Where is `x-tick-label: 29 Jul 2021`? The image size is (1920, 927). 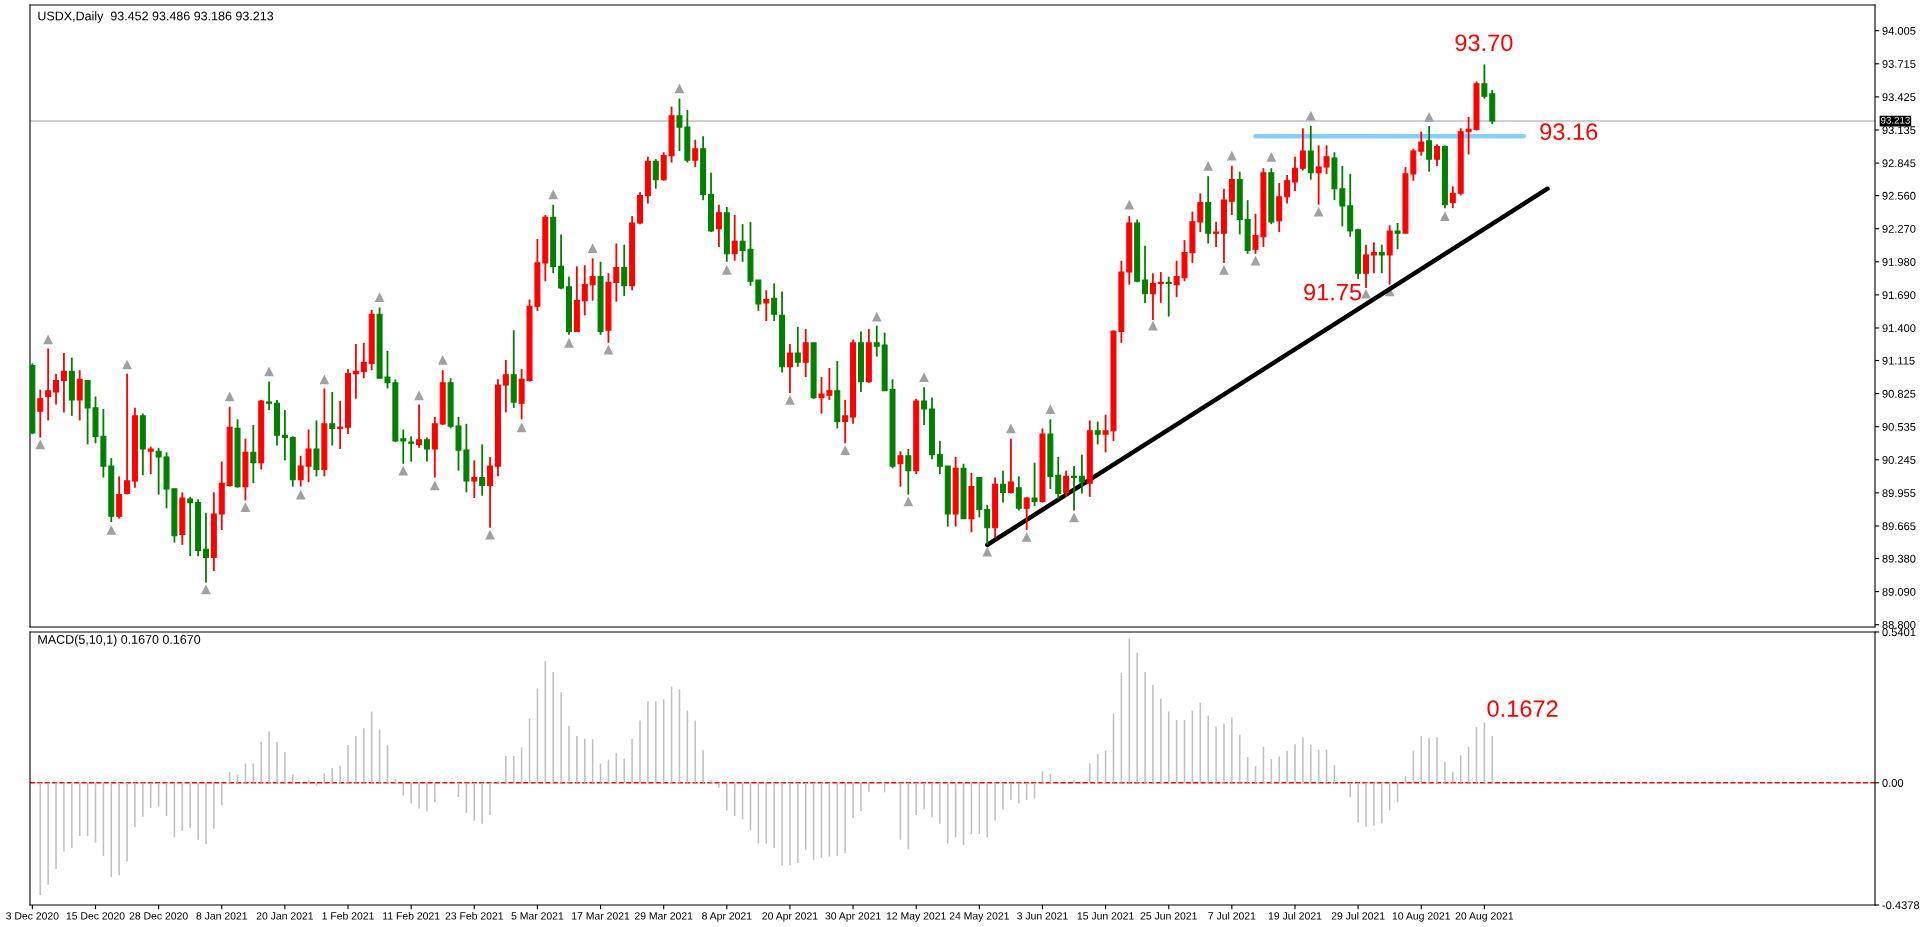
x-tick-label: 29 Jul 2021 is located at coordinates (1358, 915).